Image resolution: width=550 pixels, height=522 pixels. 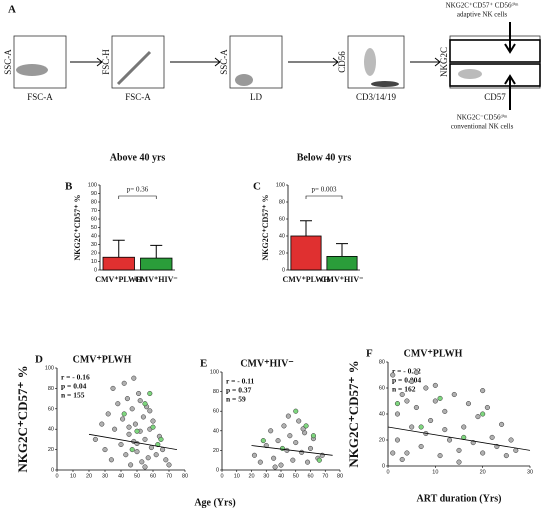 I want to click on panel-label: F, so click(x=369, y=354).